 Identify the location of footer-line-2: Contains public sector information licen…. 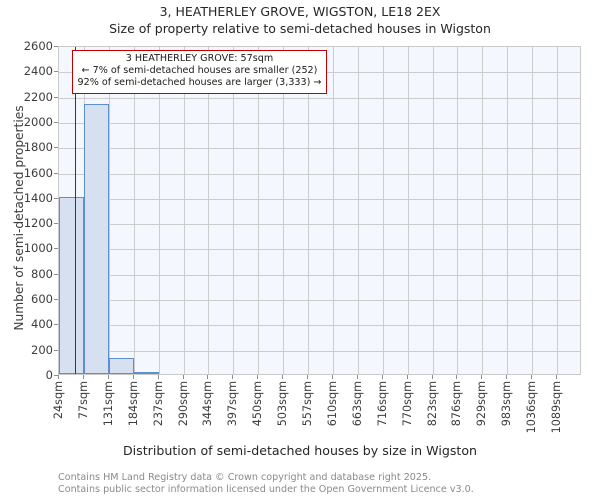
(266, 489).